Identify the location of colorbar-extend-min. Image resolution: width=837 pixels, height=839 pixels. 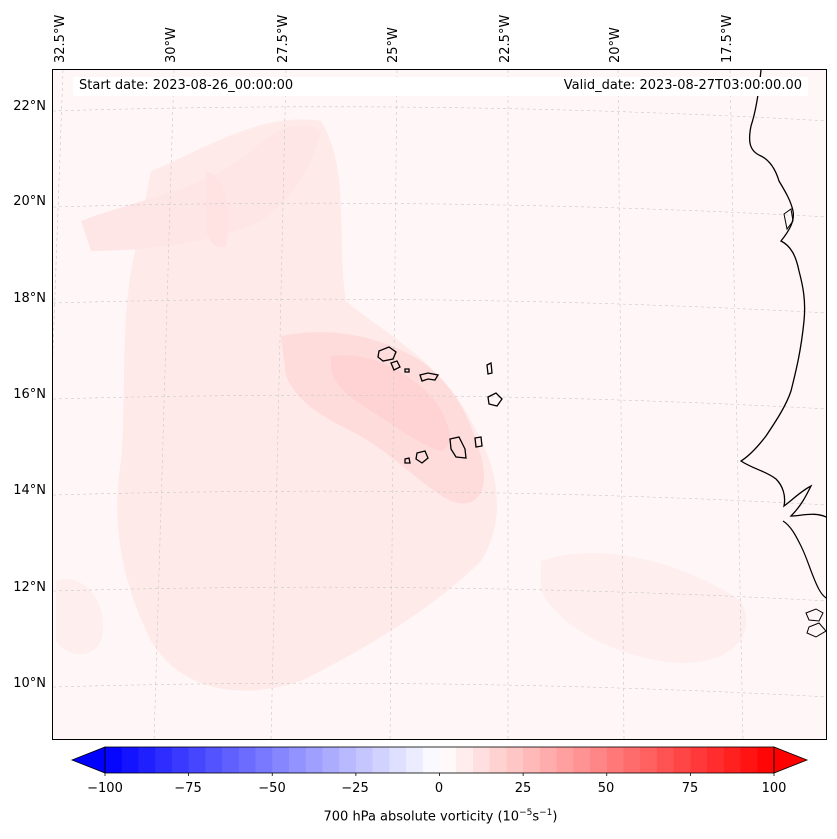
(88, 760).